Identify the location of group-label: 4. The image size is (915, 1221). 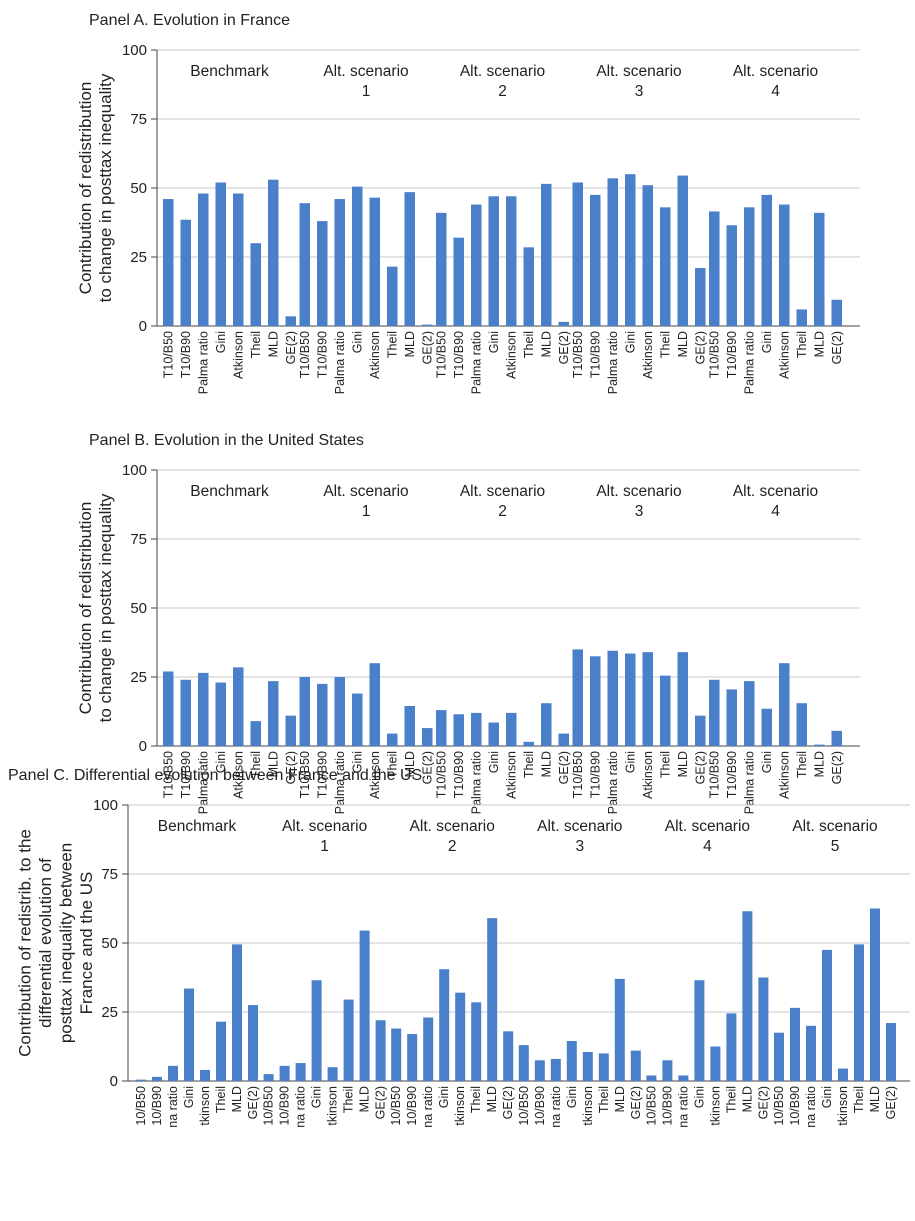
(775, 91).